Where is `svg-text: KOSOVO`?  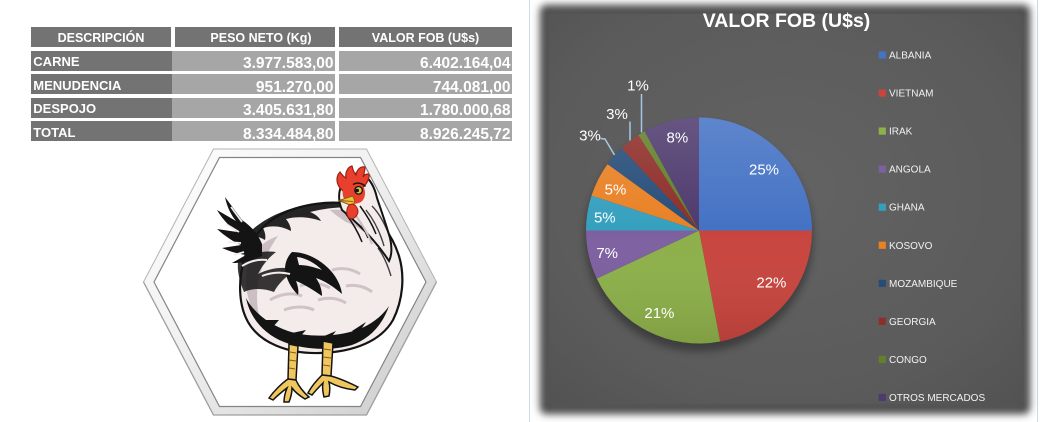
svg-text: KOSOVO is located at coordinates (911, 246).